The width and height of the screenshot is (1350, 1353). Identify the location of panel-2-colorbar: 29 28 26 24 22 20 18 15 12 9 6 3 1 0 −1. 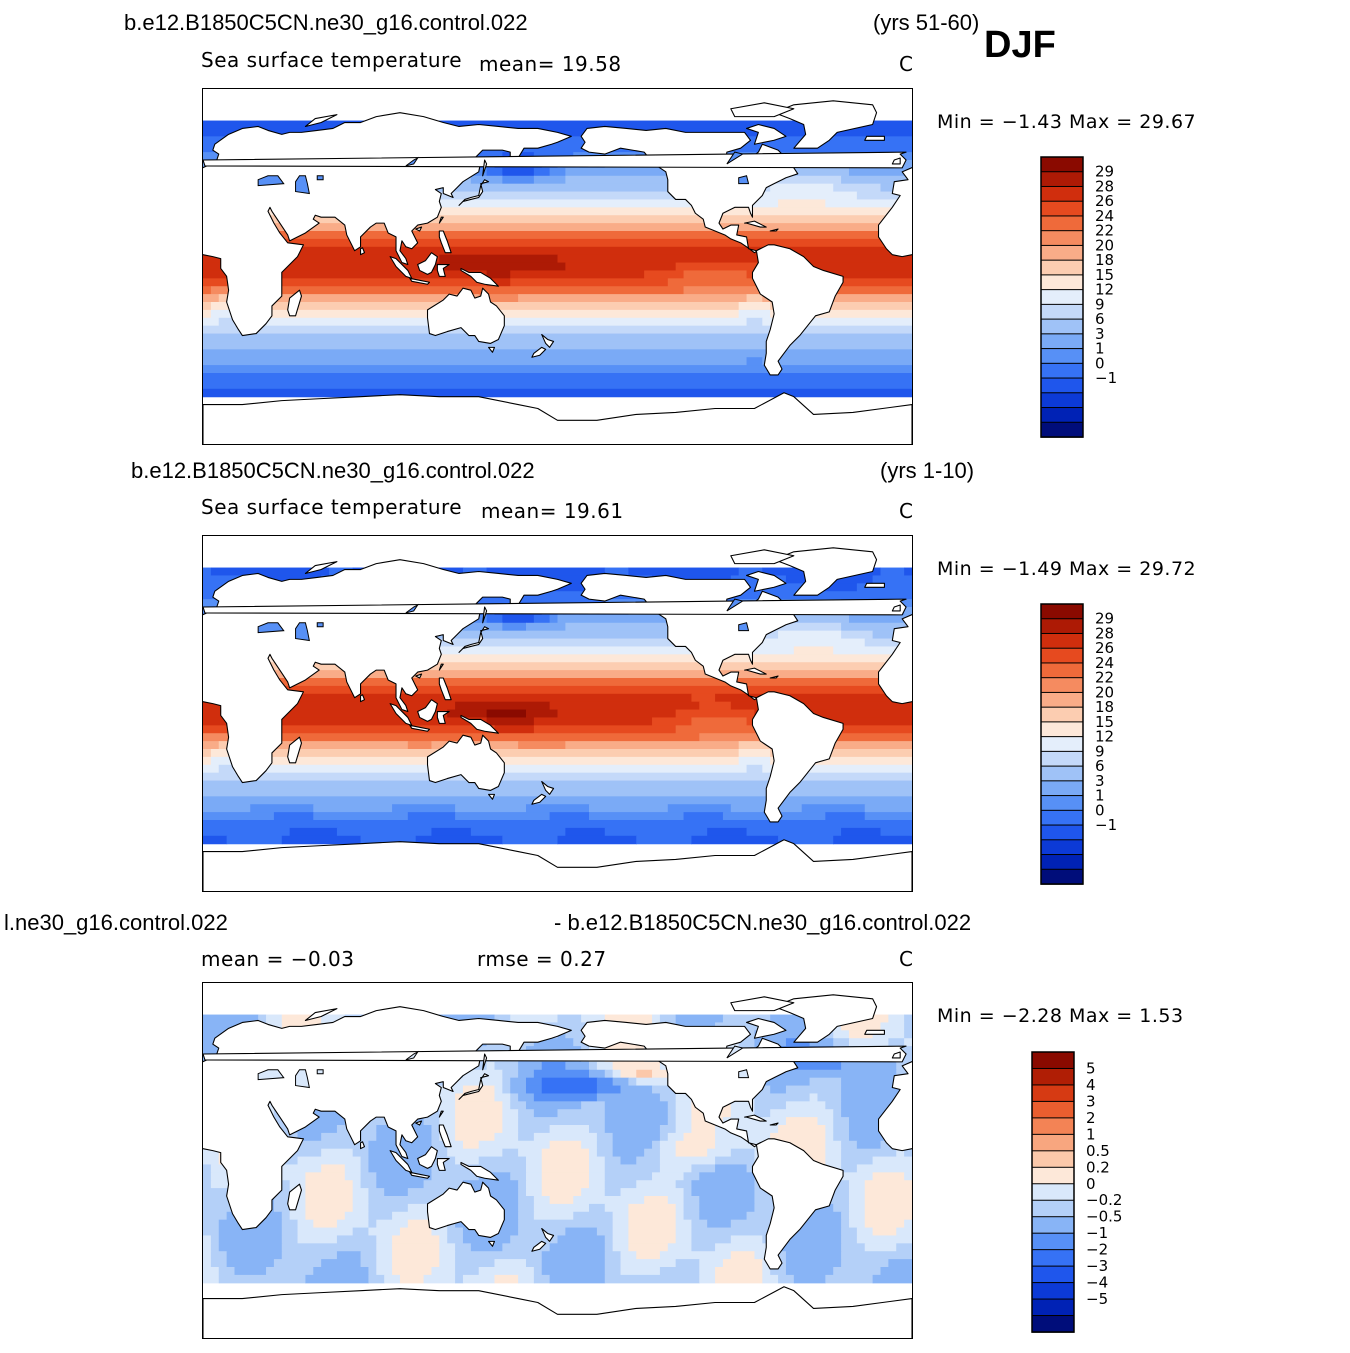
(1100, 744).